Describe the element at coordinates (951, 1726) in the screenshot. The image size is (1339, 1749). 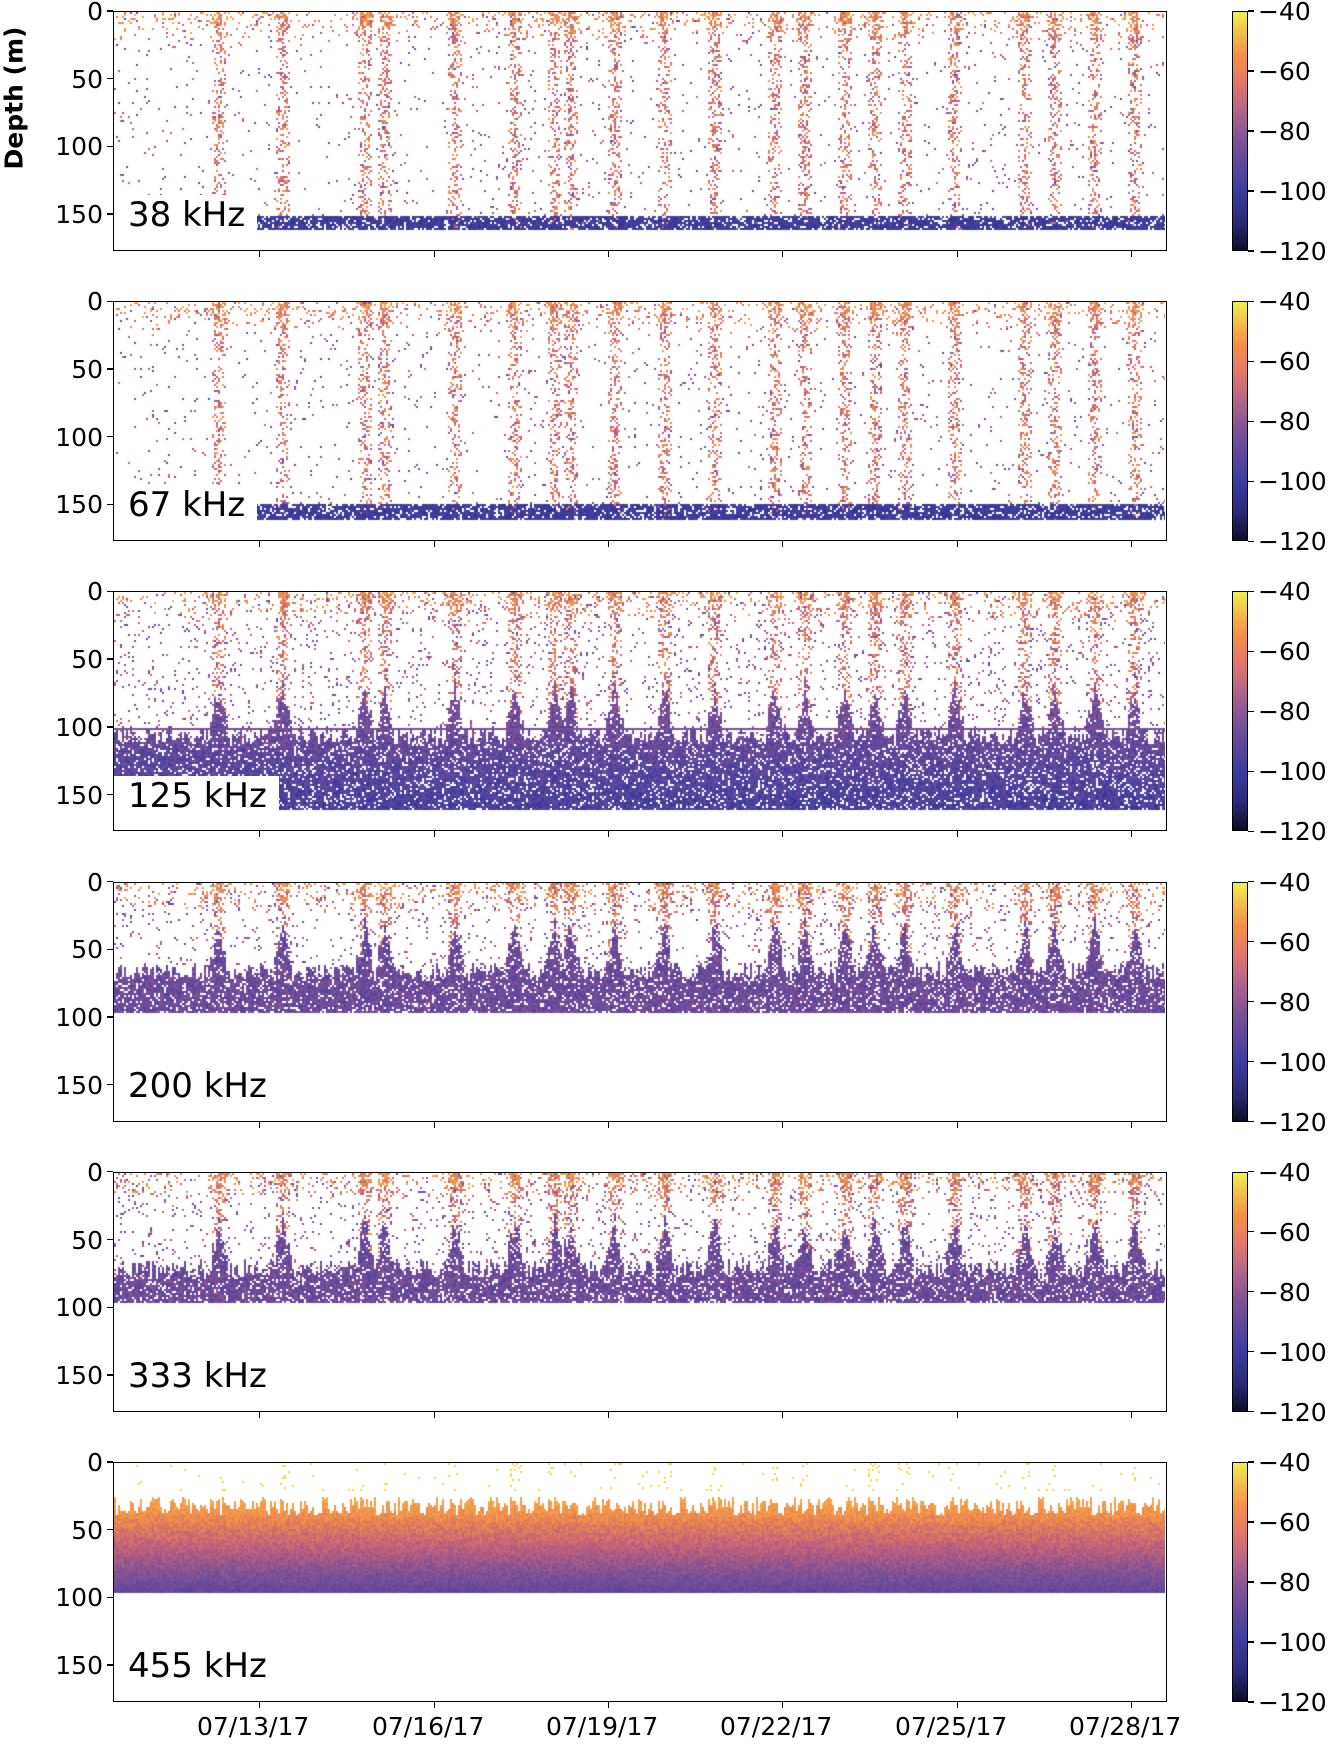
I see `x-tick-label: 07/25/17` at that location.